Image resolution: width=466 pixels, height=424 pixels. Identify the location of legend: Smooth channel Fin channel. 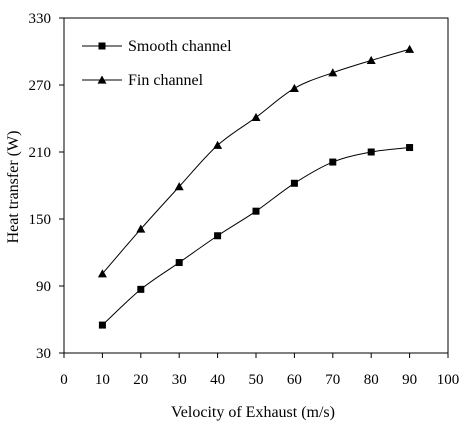
(157, 63).